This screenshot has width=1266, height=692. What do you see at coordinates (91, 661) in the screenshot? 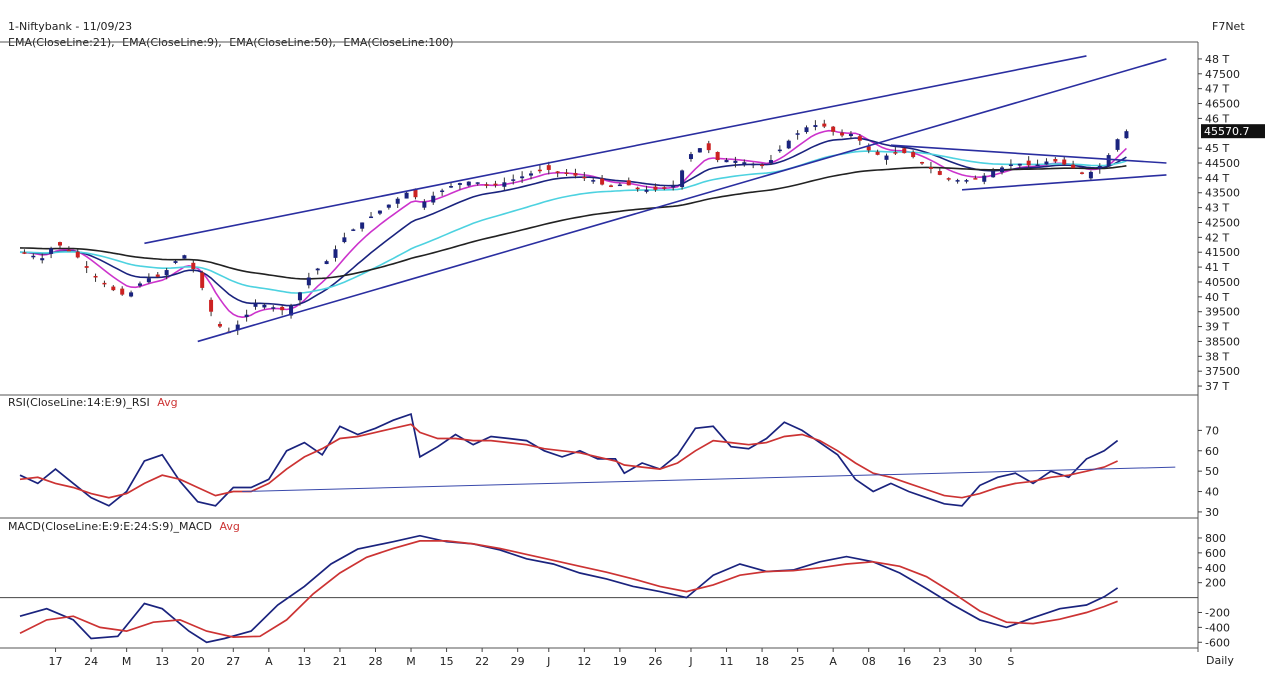
I see `x-tick-label: 24` at bounding box center [91, 661].